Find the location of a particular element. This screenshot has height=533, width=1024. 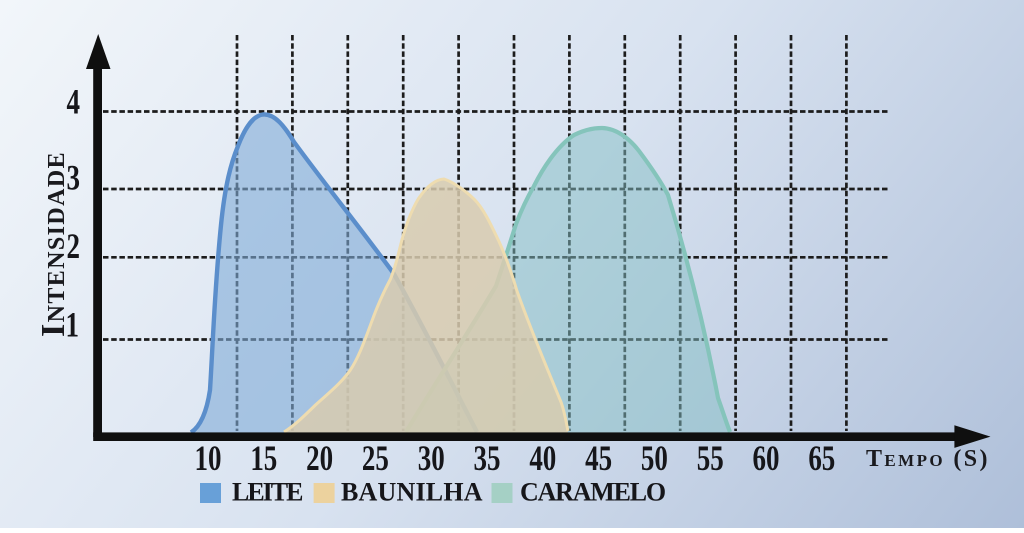

svg-text: 10 is located at coordinates (208, 458).